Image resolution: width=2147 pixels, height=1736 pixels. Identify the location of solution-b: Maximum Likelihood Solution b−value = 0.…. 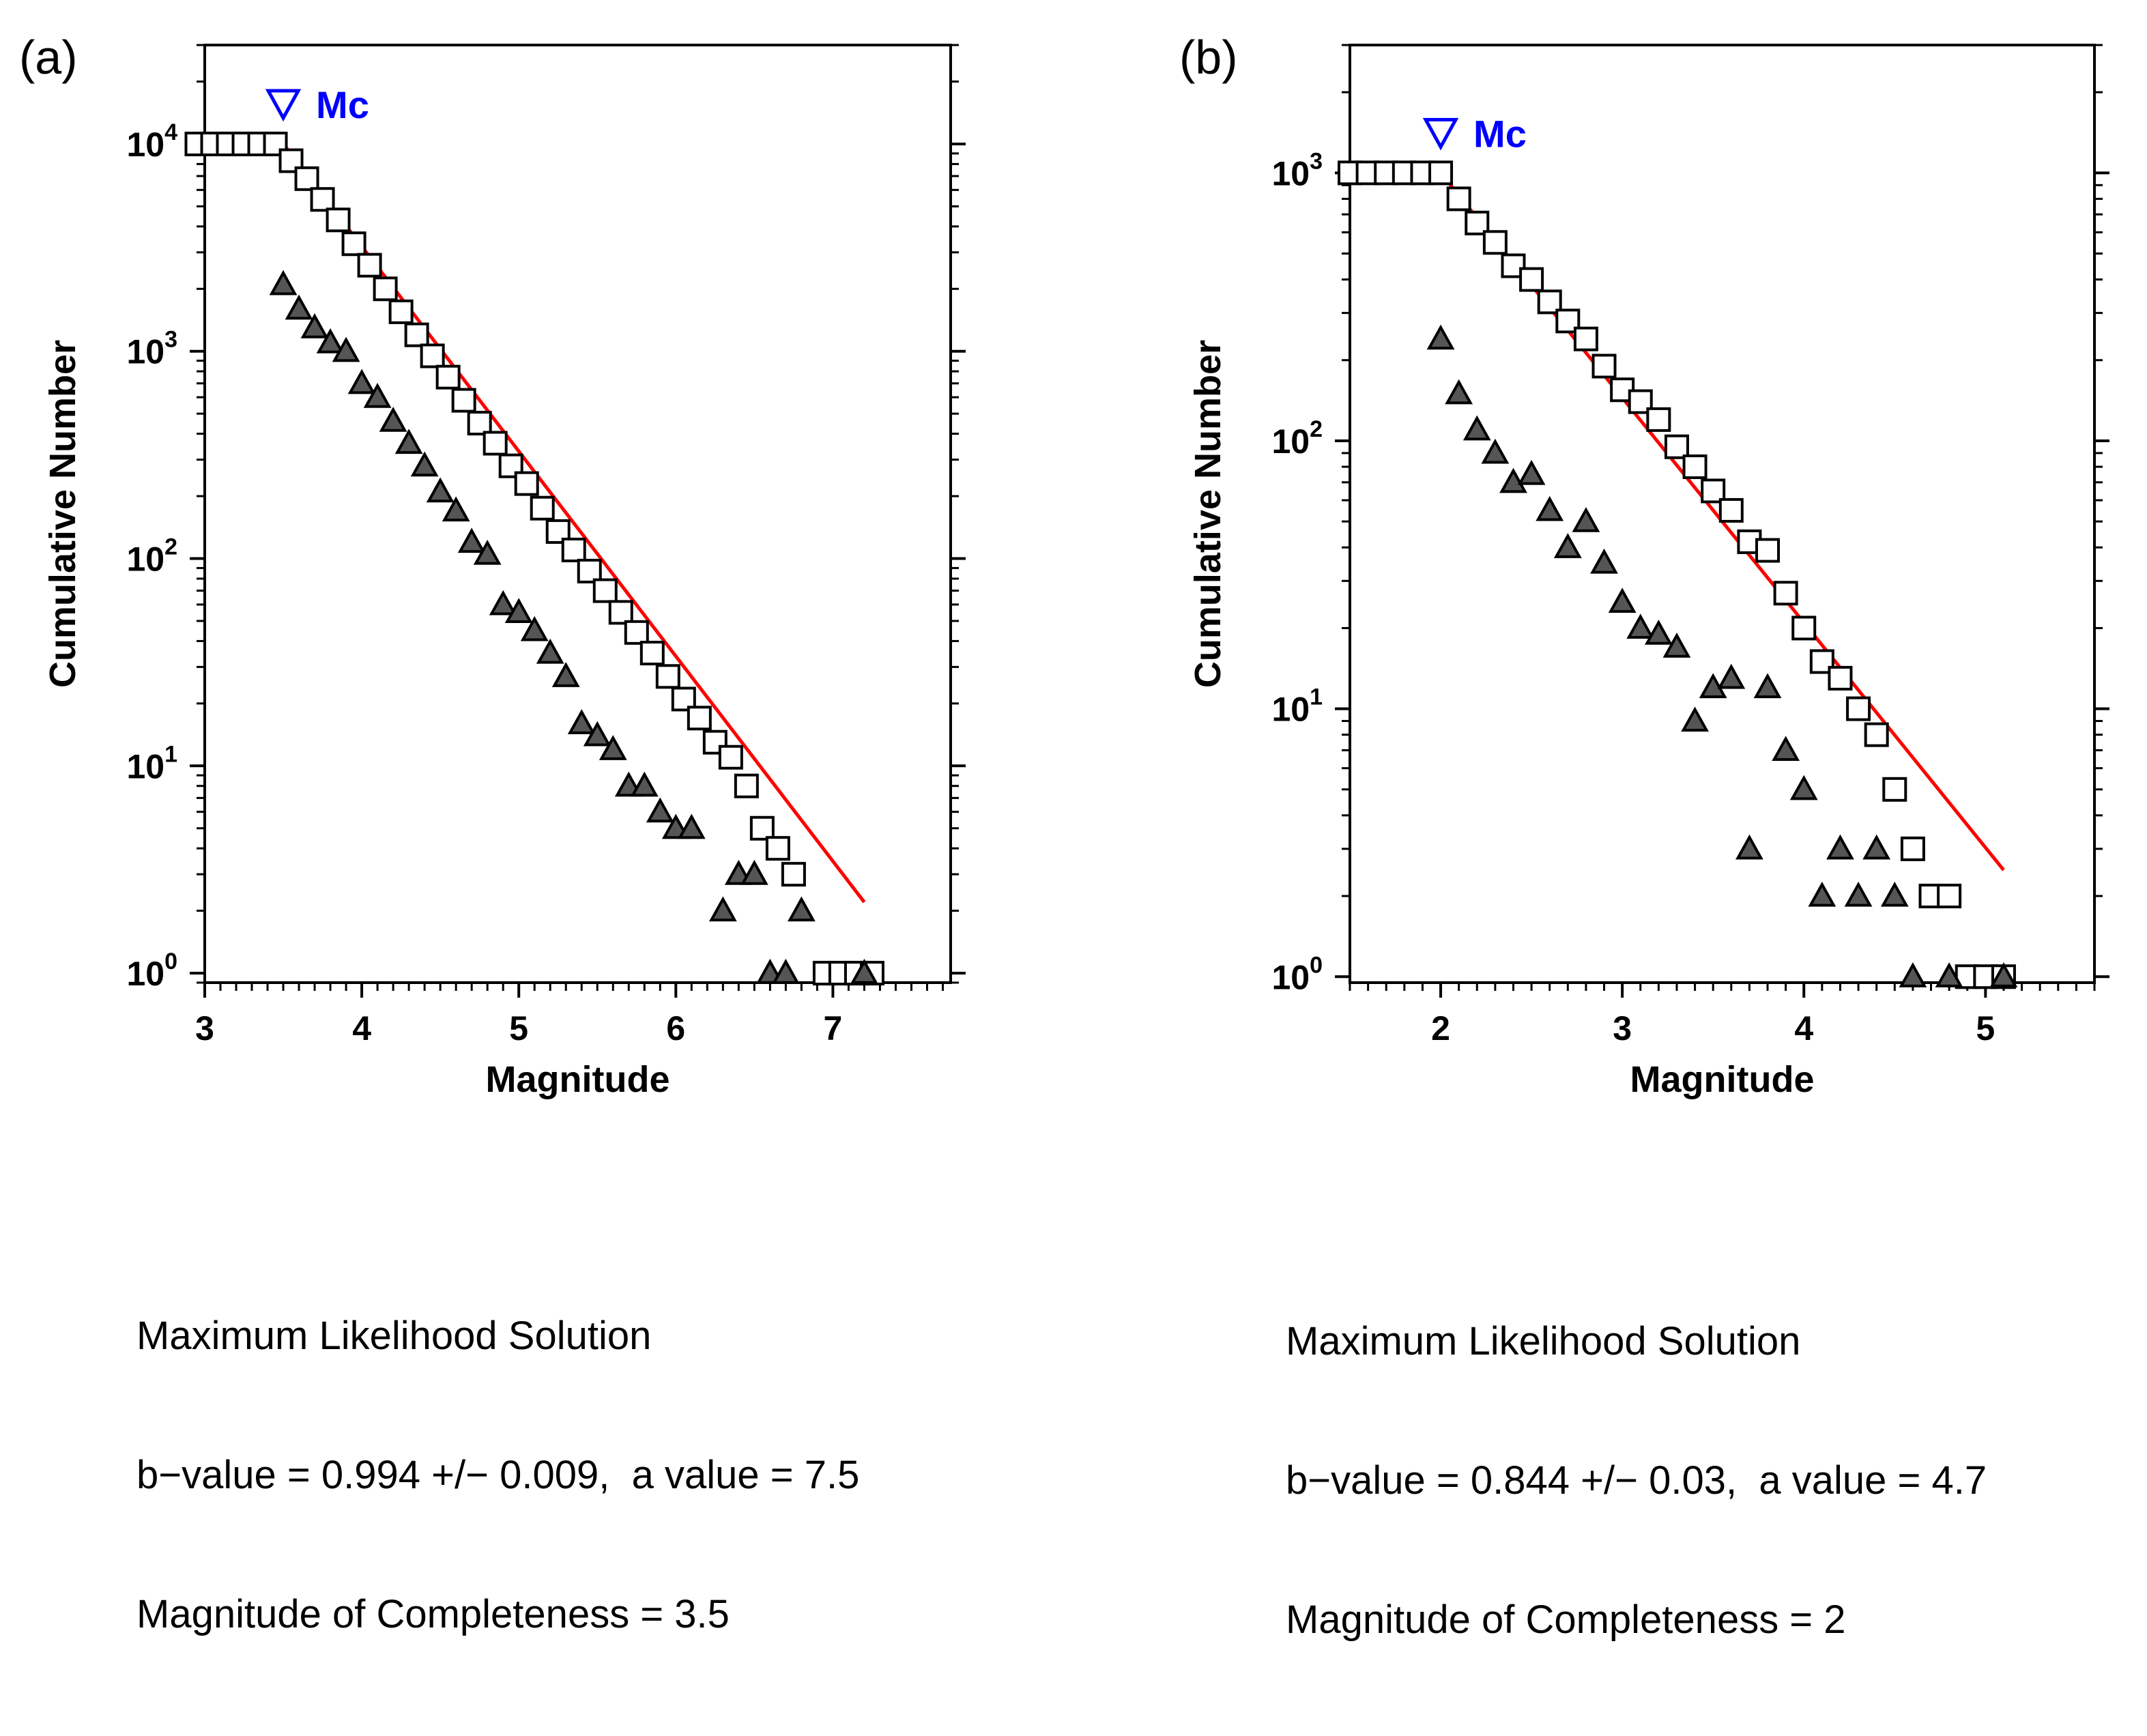
(1636, 1481).